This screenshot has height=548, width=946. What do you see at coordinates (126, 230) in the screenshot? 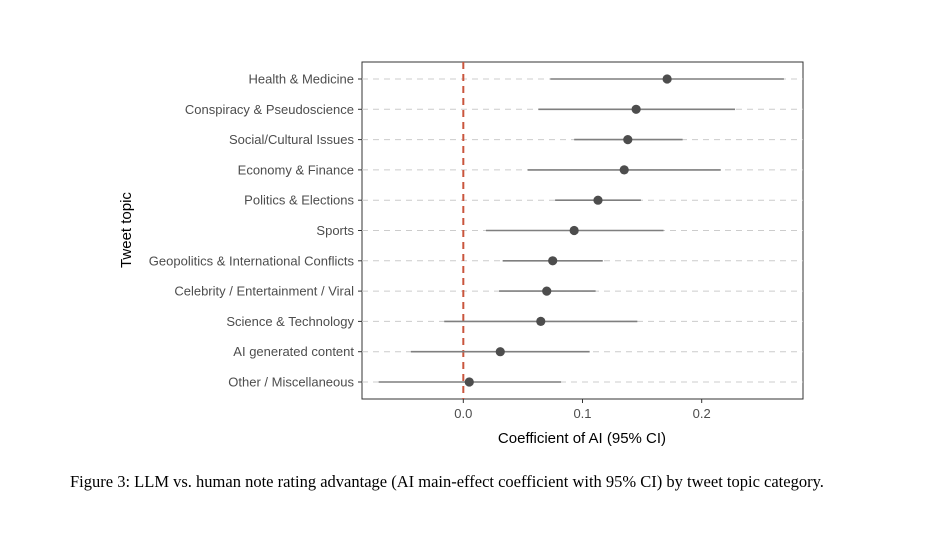
I see `y-axis-title: Tweet topic` at bounding box center [126, 230].